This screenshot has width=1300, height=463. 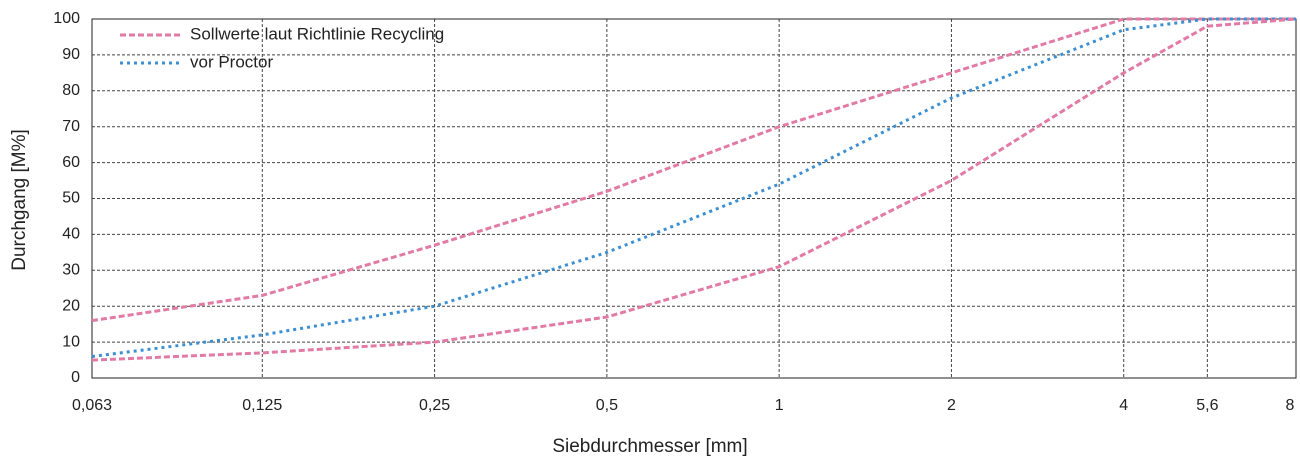 What do you see at coordinates (19, 200) in the screenshot?
I see `y-axis-label: Durchgang [M%]` at bounding box center [19, 200].